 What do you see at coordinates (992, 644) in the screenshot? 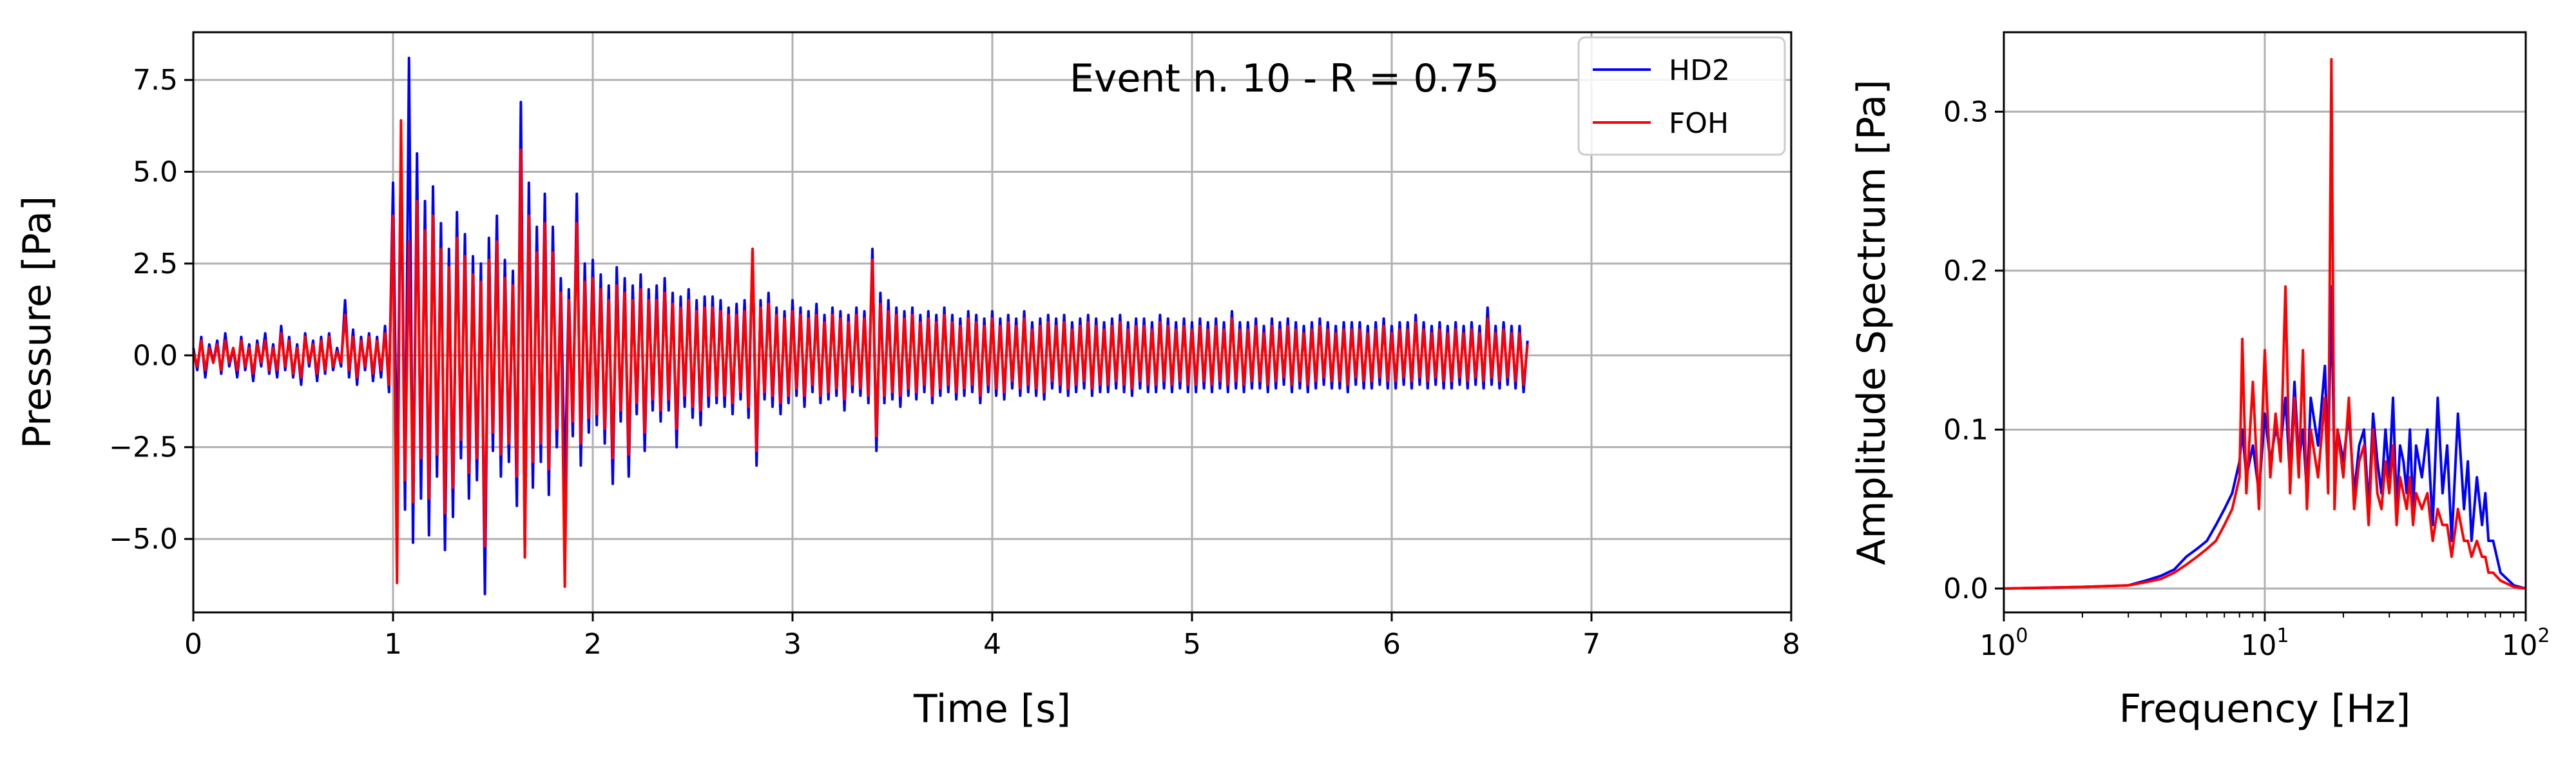
I see `time-x-tick-label: 4` at bounding box center [992, 644].